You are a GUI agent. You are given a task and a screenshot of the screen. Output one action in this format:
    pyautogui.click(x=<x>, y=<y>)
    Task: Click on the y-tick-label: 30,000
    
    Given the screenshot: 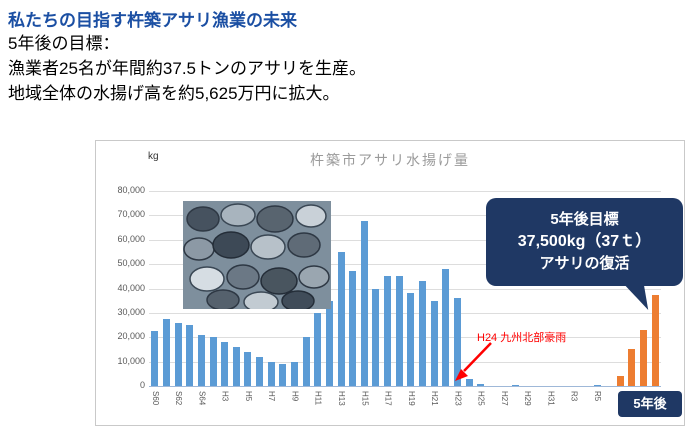 What is the action you would take?
    pyautogui.click(x=131, y=311)
    